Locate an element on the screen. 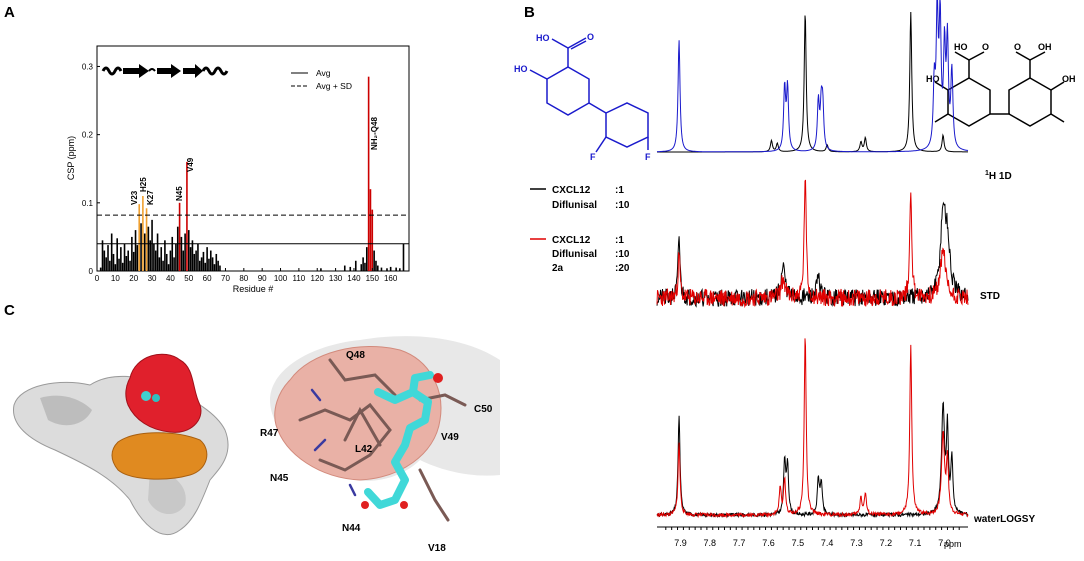  x-tick-label: 120 is located at coordinates (318, 278).